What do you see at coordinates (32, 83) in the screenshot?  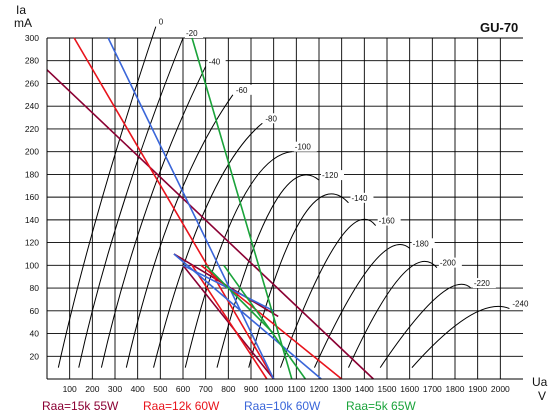 I see `y-tick-label: 260` at bounding box center [32, 83].